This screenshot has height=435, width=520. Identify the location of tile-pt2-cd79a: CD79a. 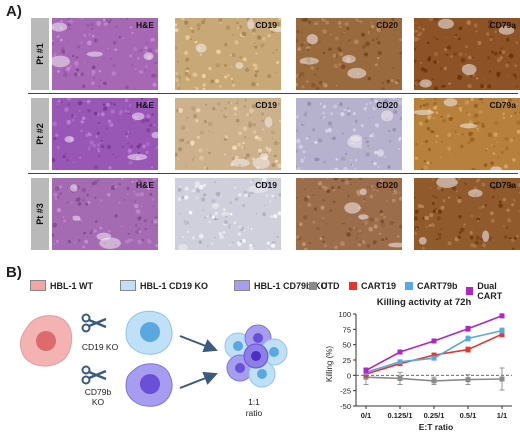
(467, 134).